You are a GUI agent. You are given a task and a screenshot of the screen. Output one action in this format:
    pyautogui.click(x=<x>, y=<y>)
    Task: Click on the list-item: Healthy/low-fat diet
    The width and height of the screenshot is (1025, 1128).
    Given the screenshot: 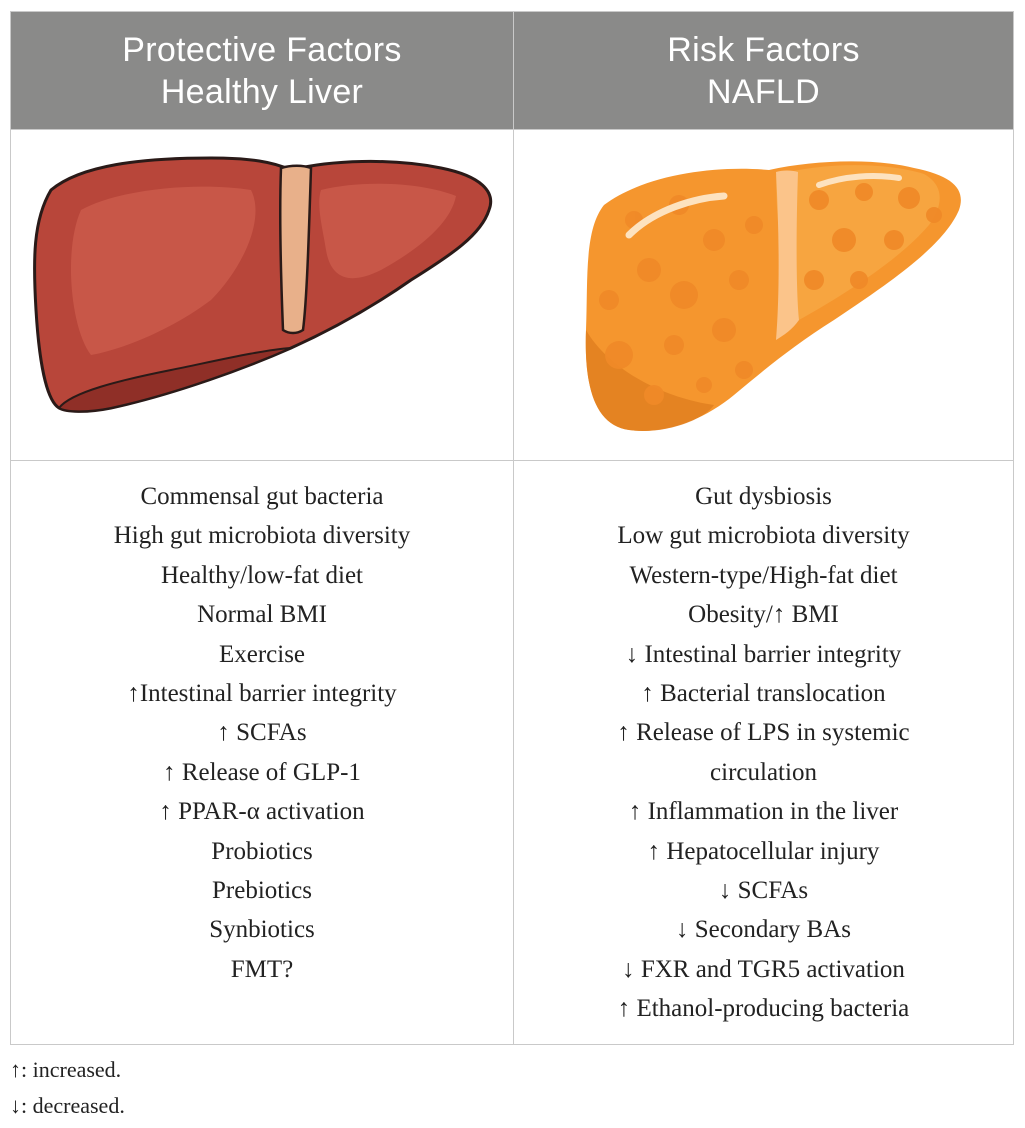 What is the action you would take?
    pyautogui.click(x=261, y=575)
    